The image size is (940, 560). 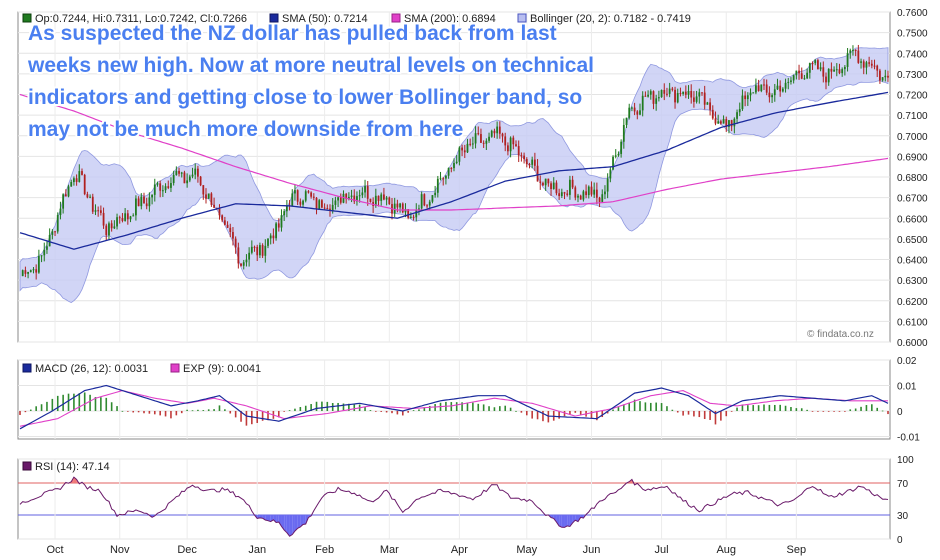 I want to click on macd-signal-line, so click(x=453, y=408).